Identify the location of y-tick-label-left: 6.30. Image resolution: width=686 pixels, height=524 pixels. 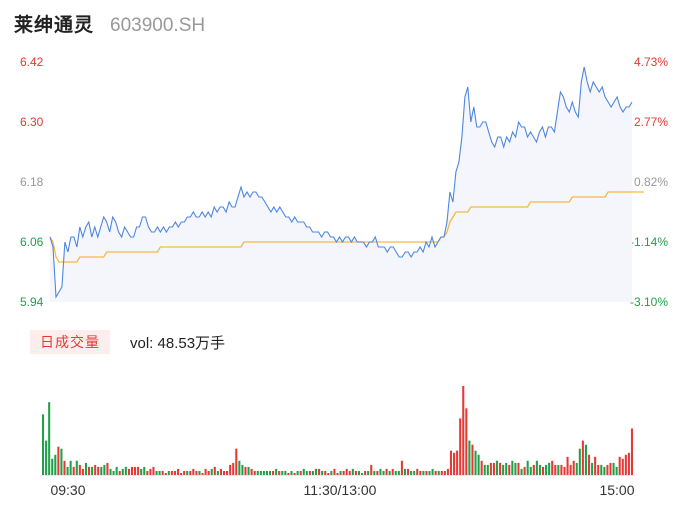
(32, 122).